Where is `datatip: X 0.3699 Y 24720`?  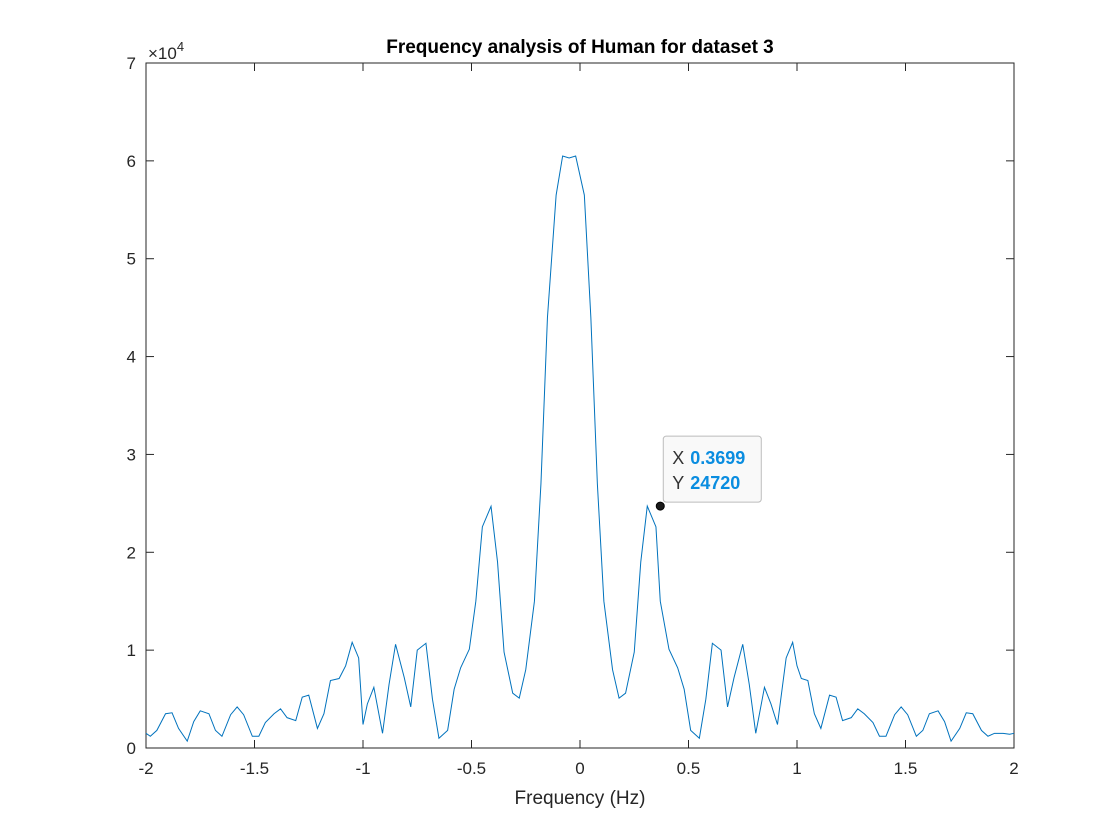 datatip: X 0.3699 Y 24720 is located at coordinates (708, 473).